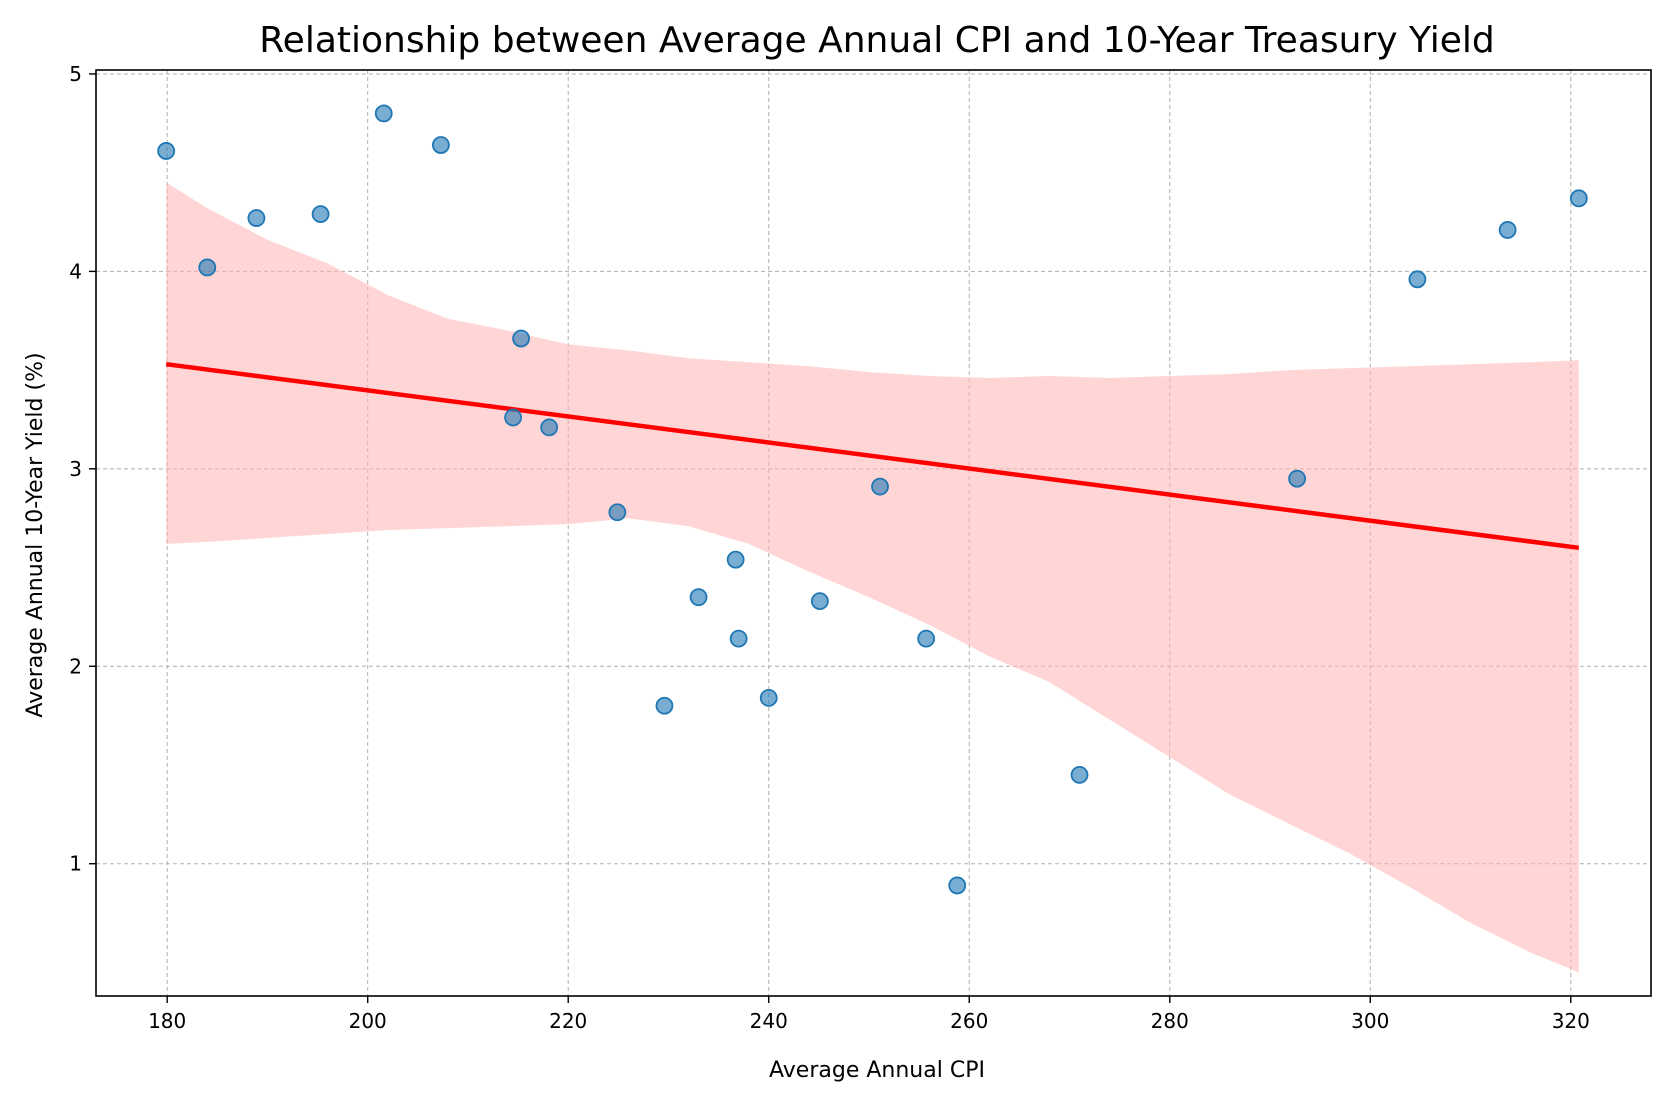  What do you see at coordinates (568, 1021) in the screenshot?
I see `x-tick-label: 220` at bounding box center [568, 1021].